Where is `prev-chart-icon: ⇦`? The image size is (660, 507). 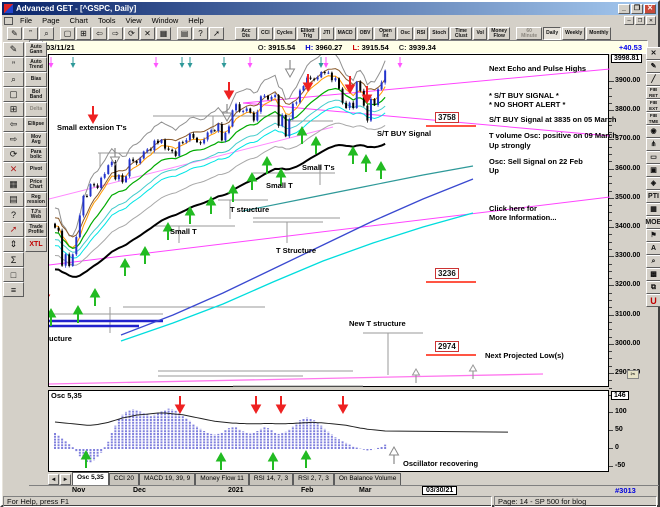 prev-chart-icon: ⇦ is located at coordinates (99, 33).